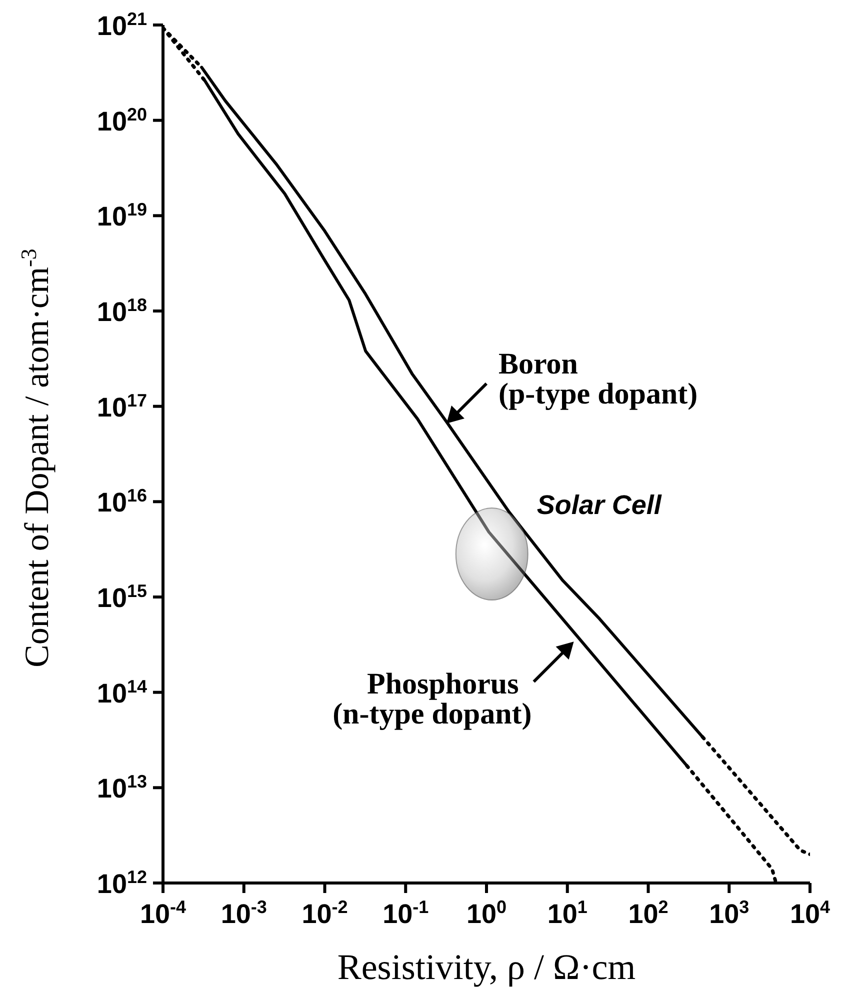 Image resolution: width=844 pixels, height=999 pixels. What do you see at coordinates (598, 379) in the screenshot?
I see `annotation: Boron (p-type dopant)` at bounding box center [598, 379].